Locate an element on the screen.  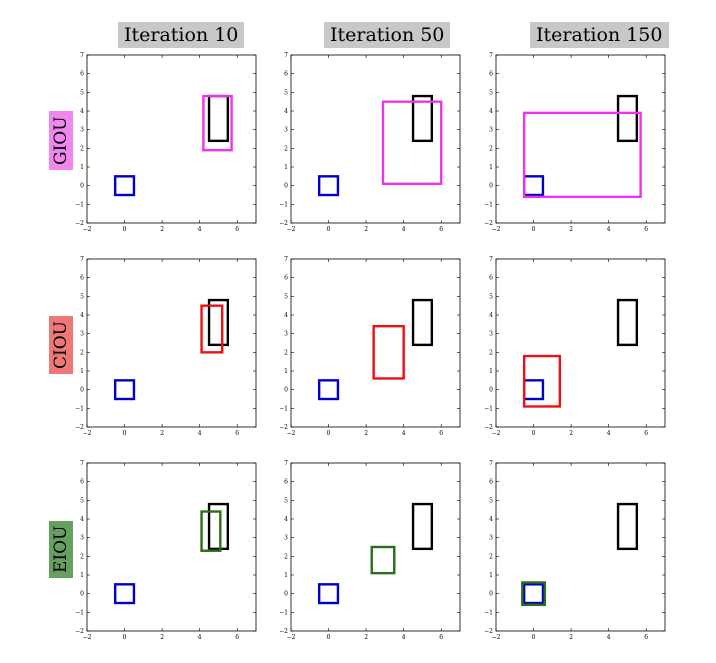
column-title-iteration-10: Iteration 10 is located at coordinates (181, 35).